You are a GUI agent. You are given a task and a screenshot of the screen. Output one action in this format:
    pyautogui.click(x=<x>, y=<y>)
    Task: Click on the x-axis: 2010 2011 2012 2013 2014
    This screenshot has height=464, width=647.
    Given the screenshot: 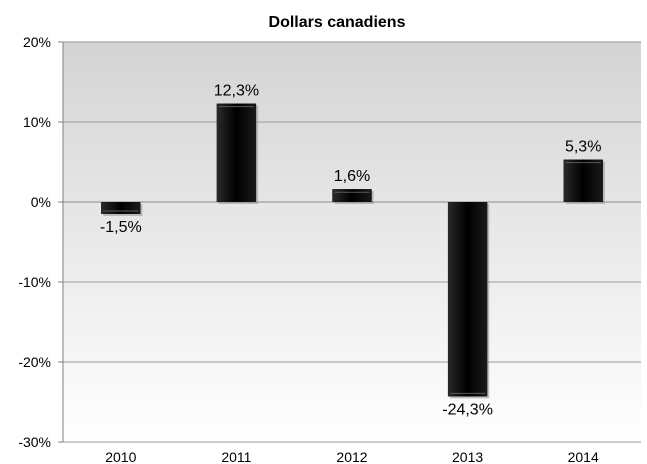 What is the action you would take?
    pyautogui.click(x=352, y=456)
    